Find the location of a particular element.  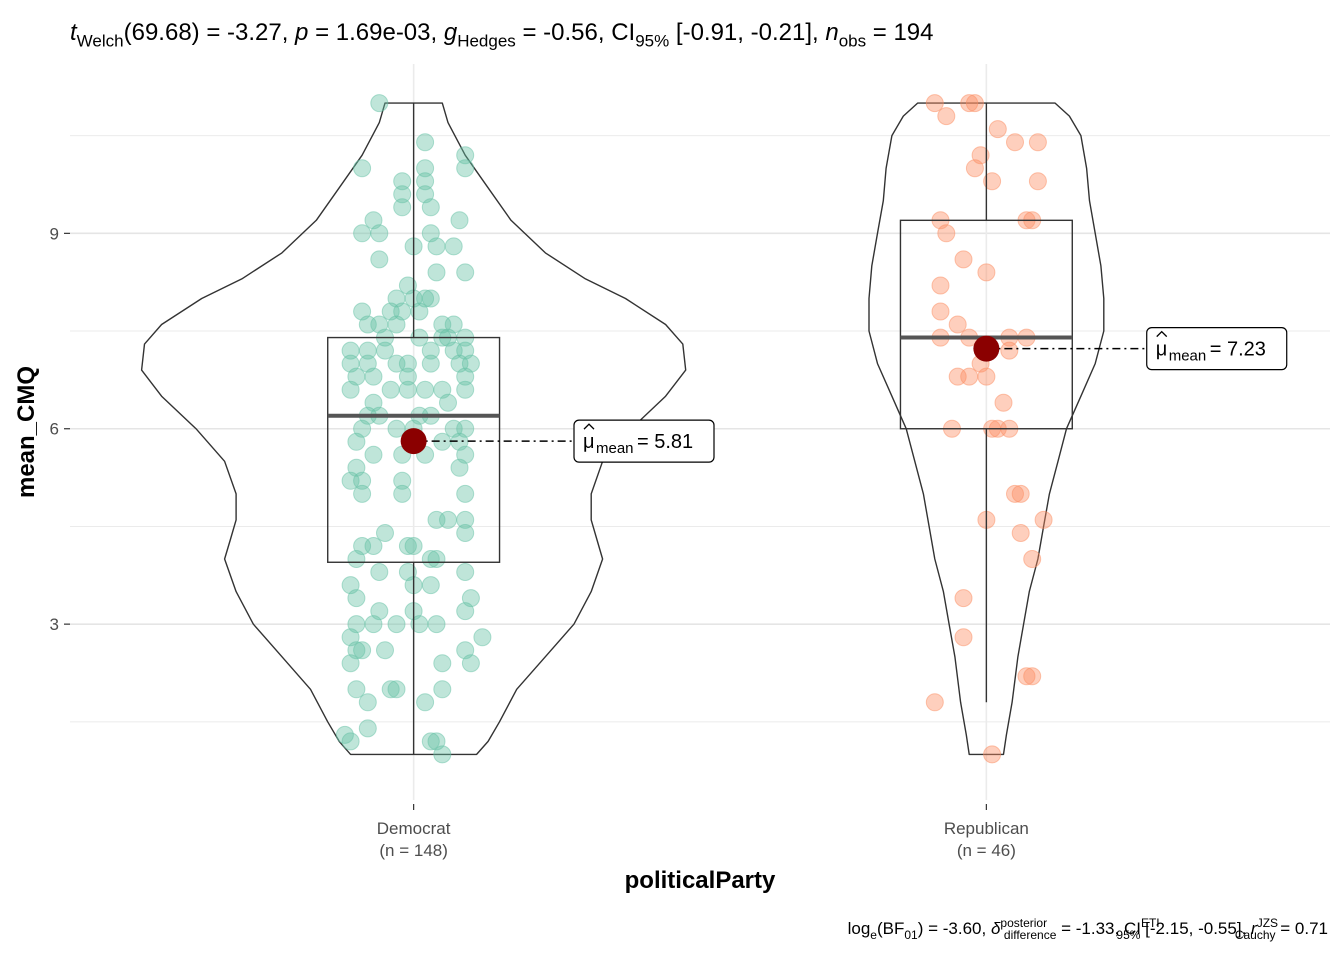

mean-label-democrat: μ mean = 5.81 is located at coordinates (644, 441).